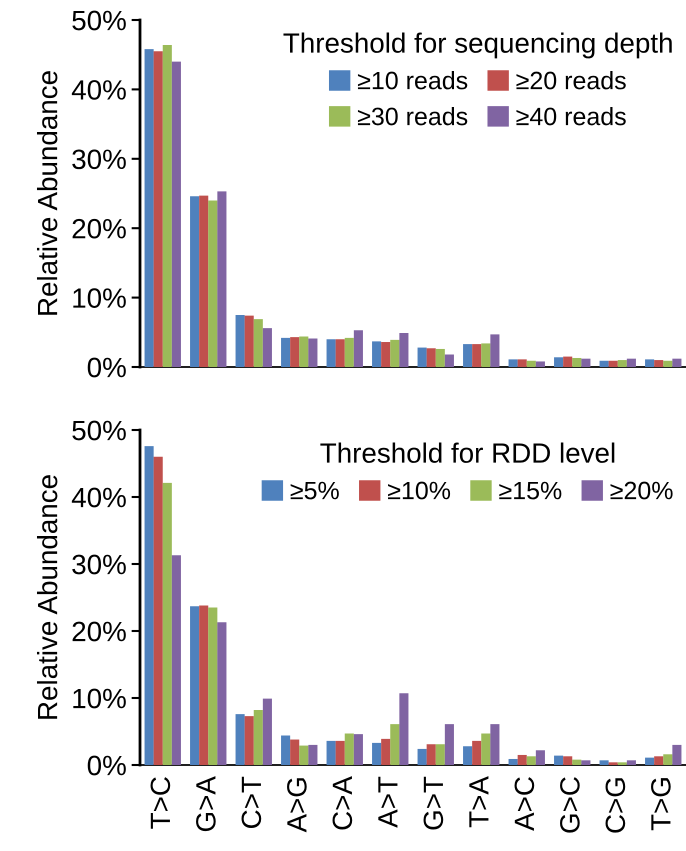  What do you see at coordinates (413, 116) in the screenshot?
I see `legend-label: ≥30 reads` at bounding box center [413, 116].